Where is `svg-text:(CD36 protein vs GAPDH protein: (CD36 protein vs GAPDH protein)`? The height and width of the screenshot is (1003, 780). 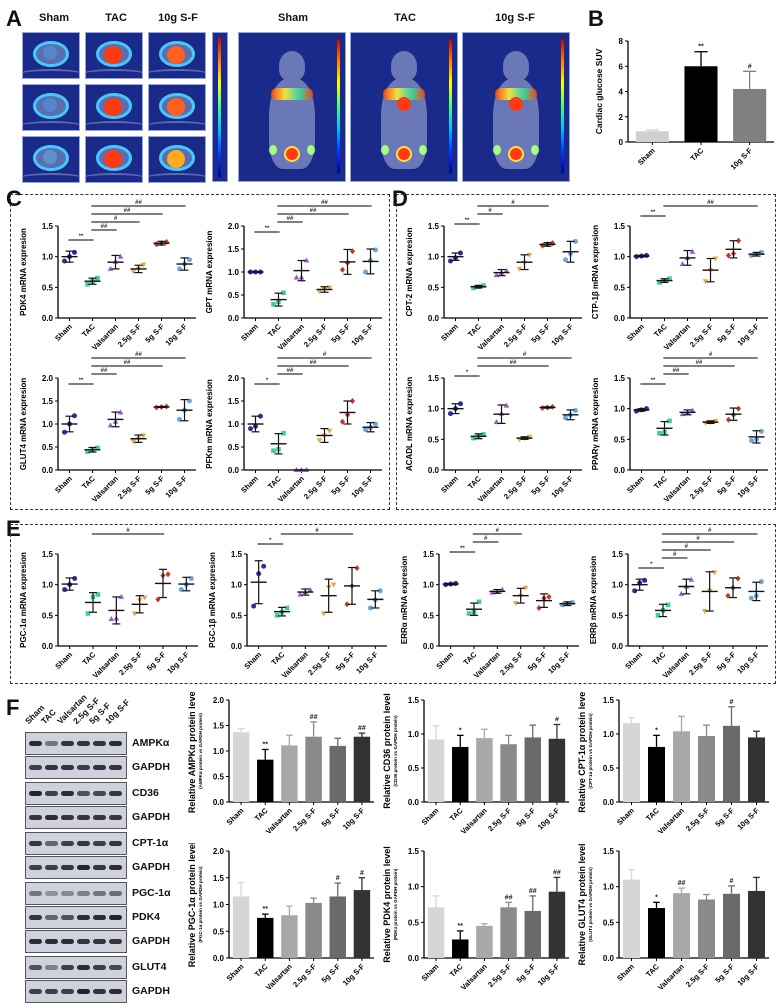 svg-text:(CD36 protein vs GAPDH protein: (CD36 protein vs GAPDH protein) is located at coordinates (395, 751).